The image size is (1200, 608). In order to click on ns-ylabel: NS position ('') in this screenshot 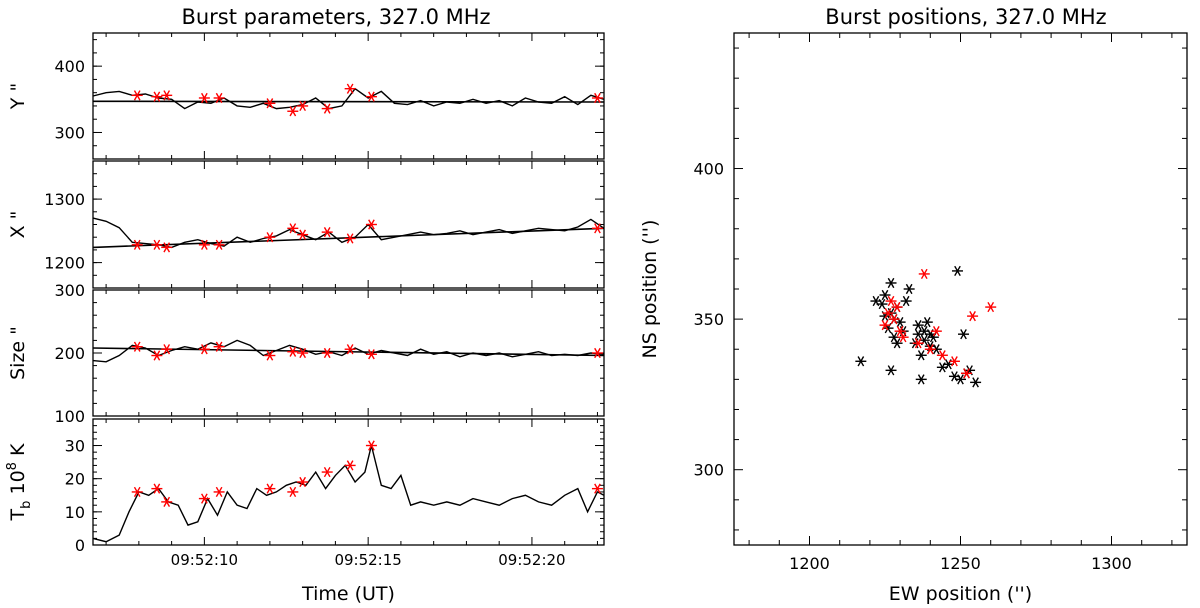, I will do `click(650, 289)`.